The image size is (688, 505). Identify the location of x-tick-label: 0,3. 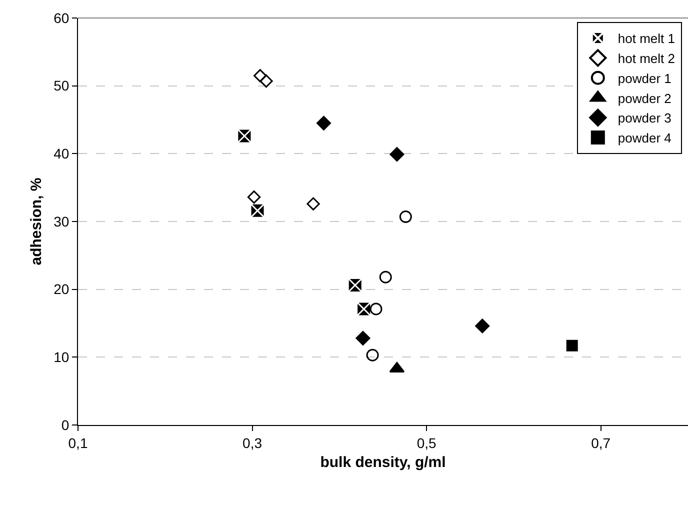
(252, 442).